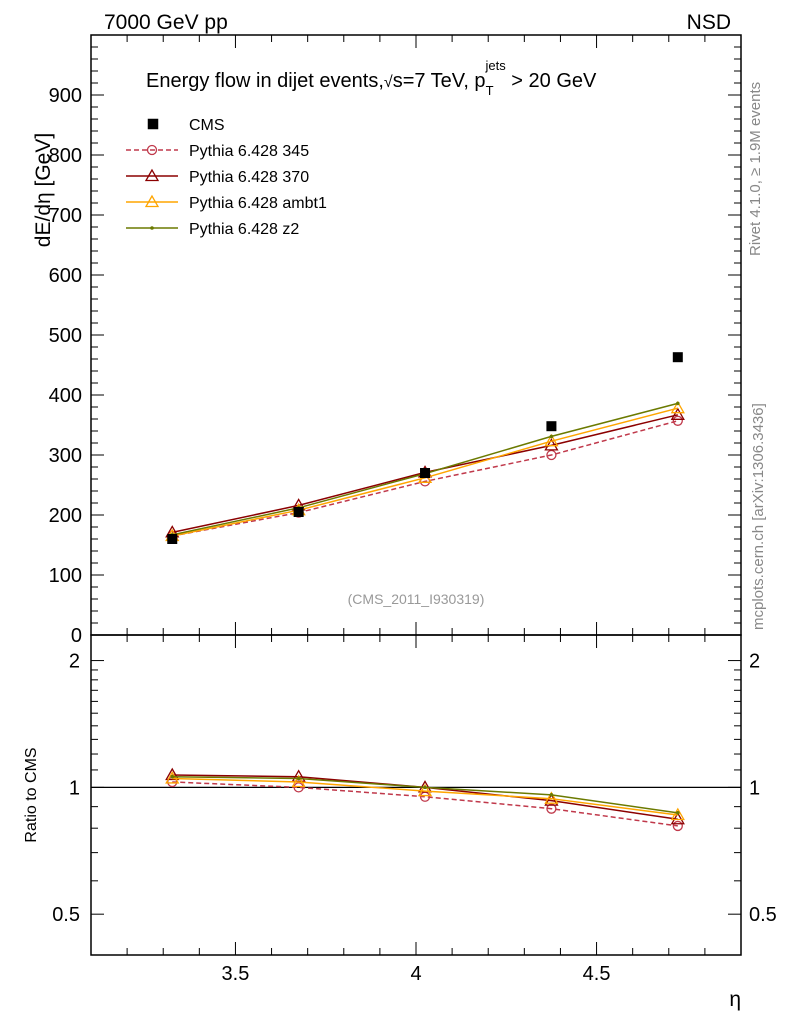 The width and height of the screenshot is (786, 1024). What do you see at coordinates (207, 125) in the screenshot?
I see `legend-label: CMS` at bounding box center [207, 125].